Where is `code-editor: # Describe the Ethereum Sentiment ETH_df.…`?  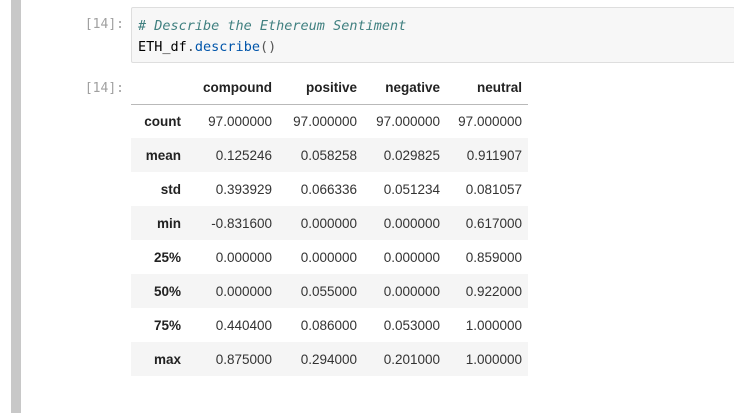 code-editor: # Describe the Ethereum Sentiment ETH_df.… is located at coordinates (432, 35).